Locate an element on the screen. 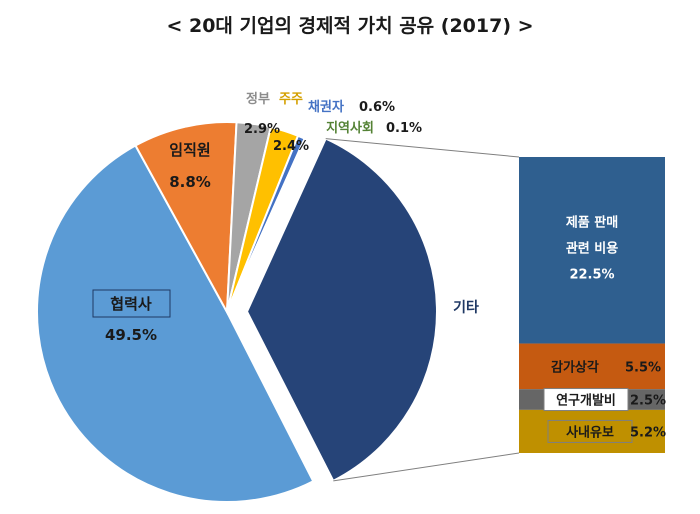  segment-name-rnd: 연구개발비 is located at coordinates (586, 401).